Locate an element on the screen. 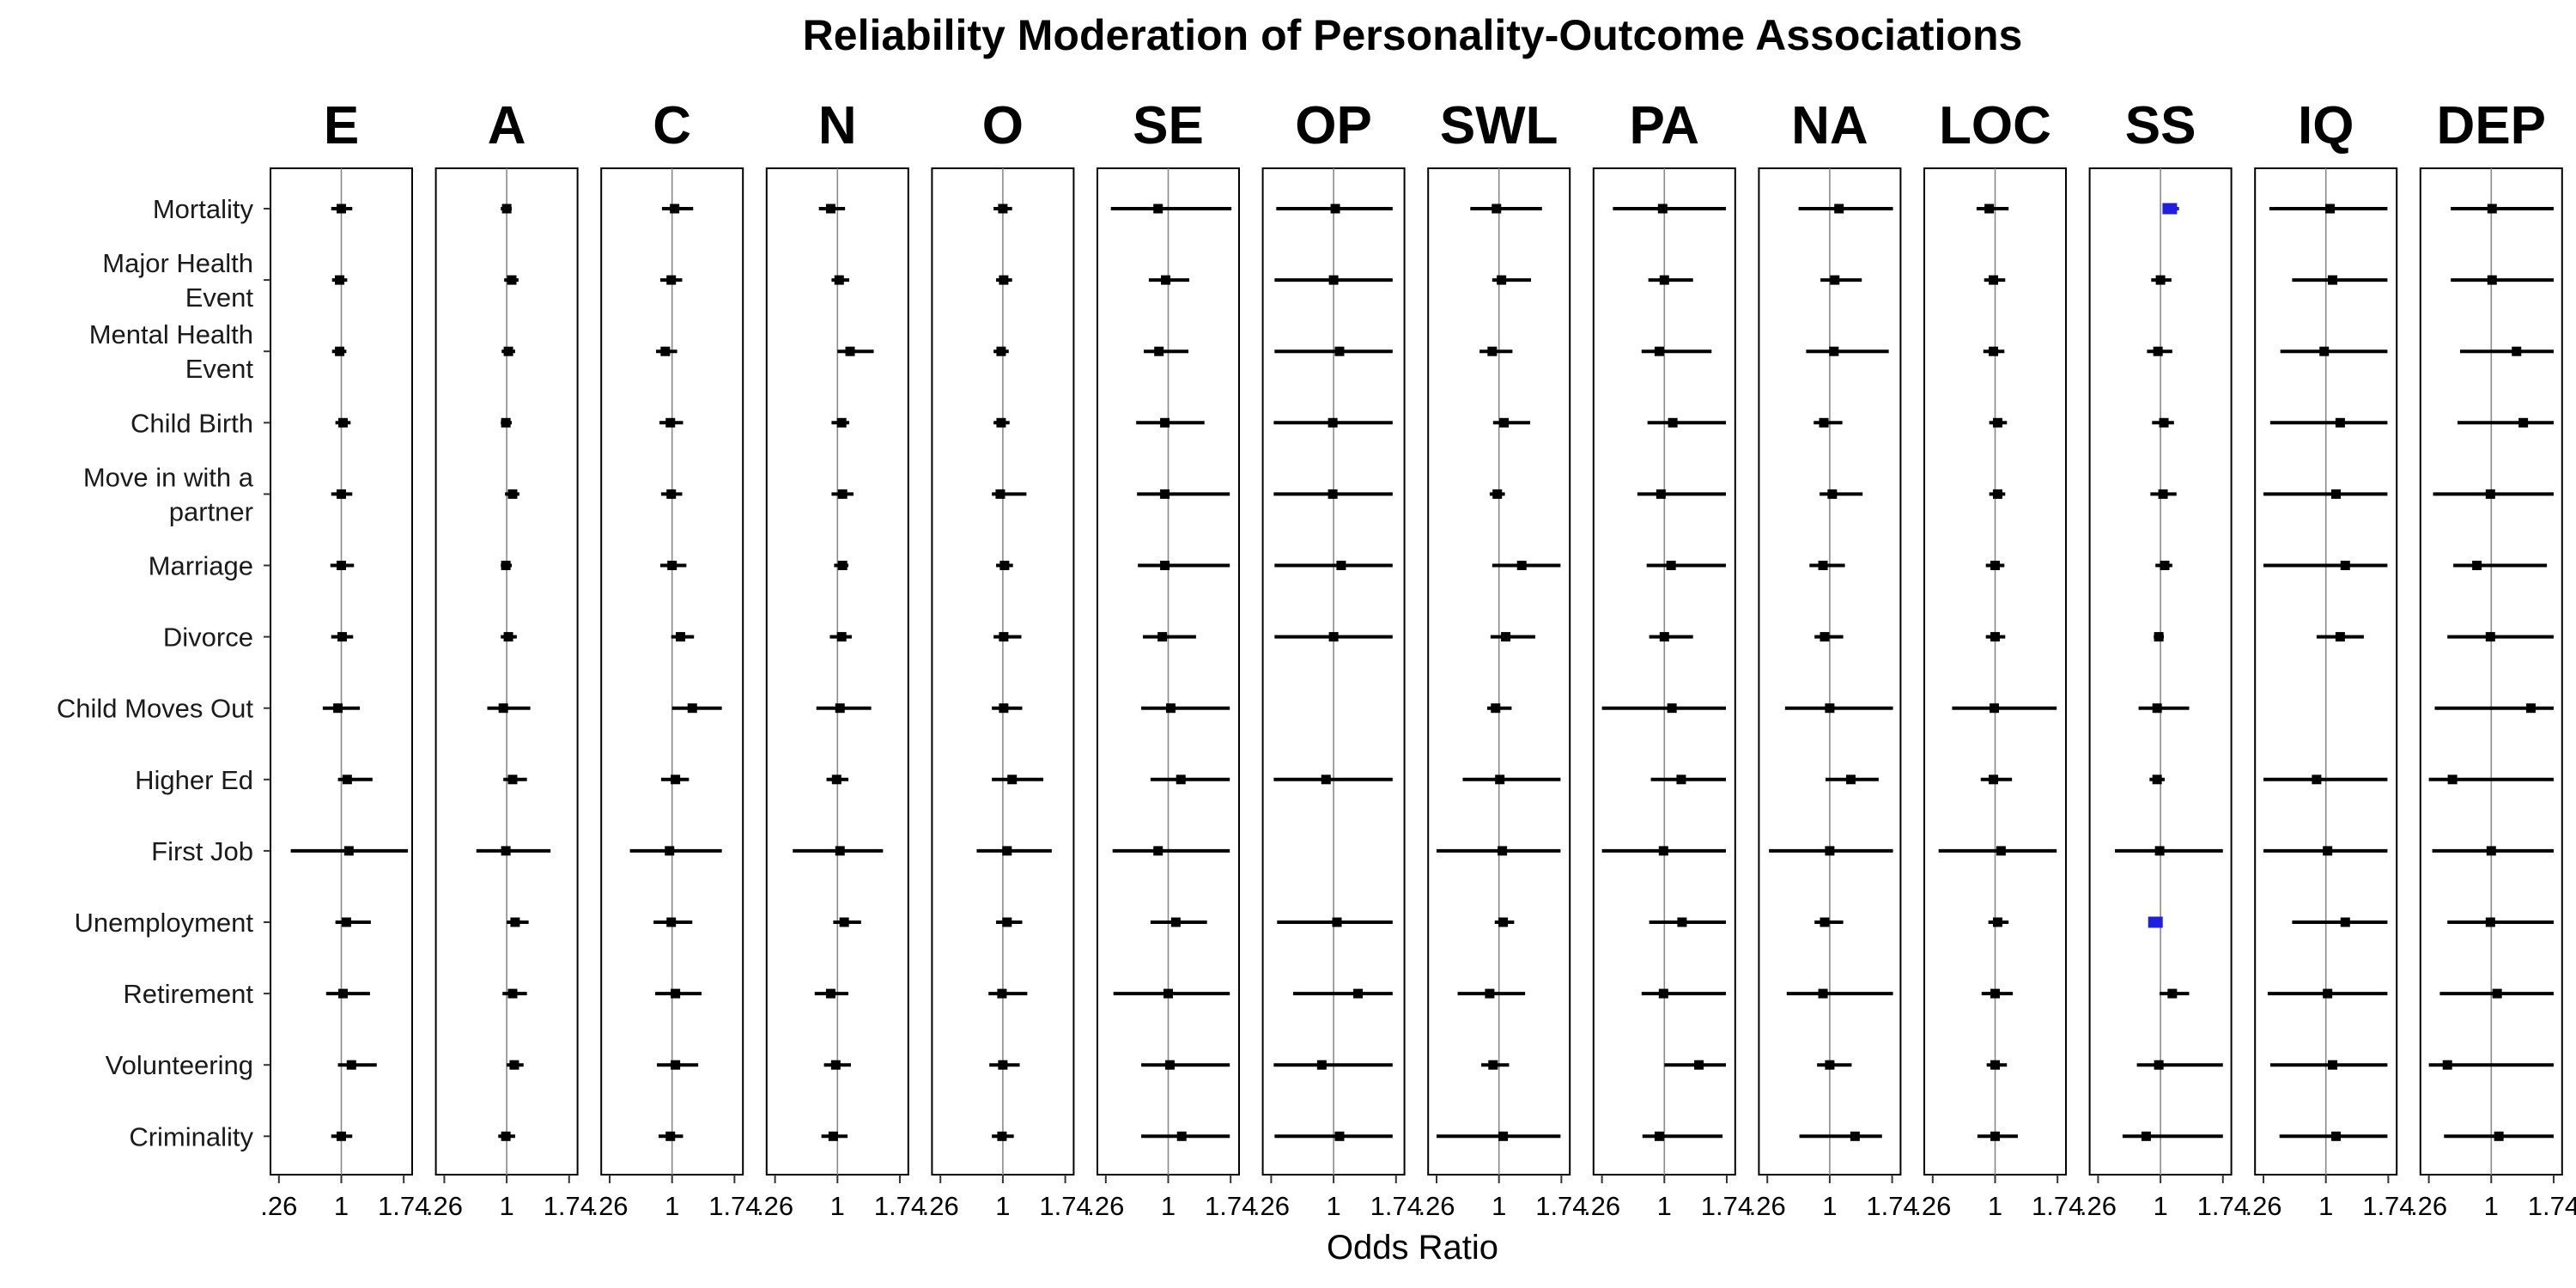 This screenshot has height=1288, width=2576. point-estimate-loc-volunteering is located at coordinates (1995, 1065).